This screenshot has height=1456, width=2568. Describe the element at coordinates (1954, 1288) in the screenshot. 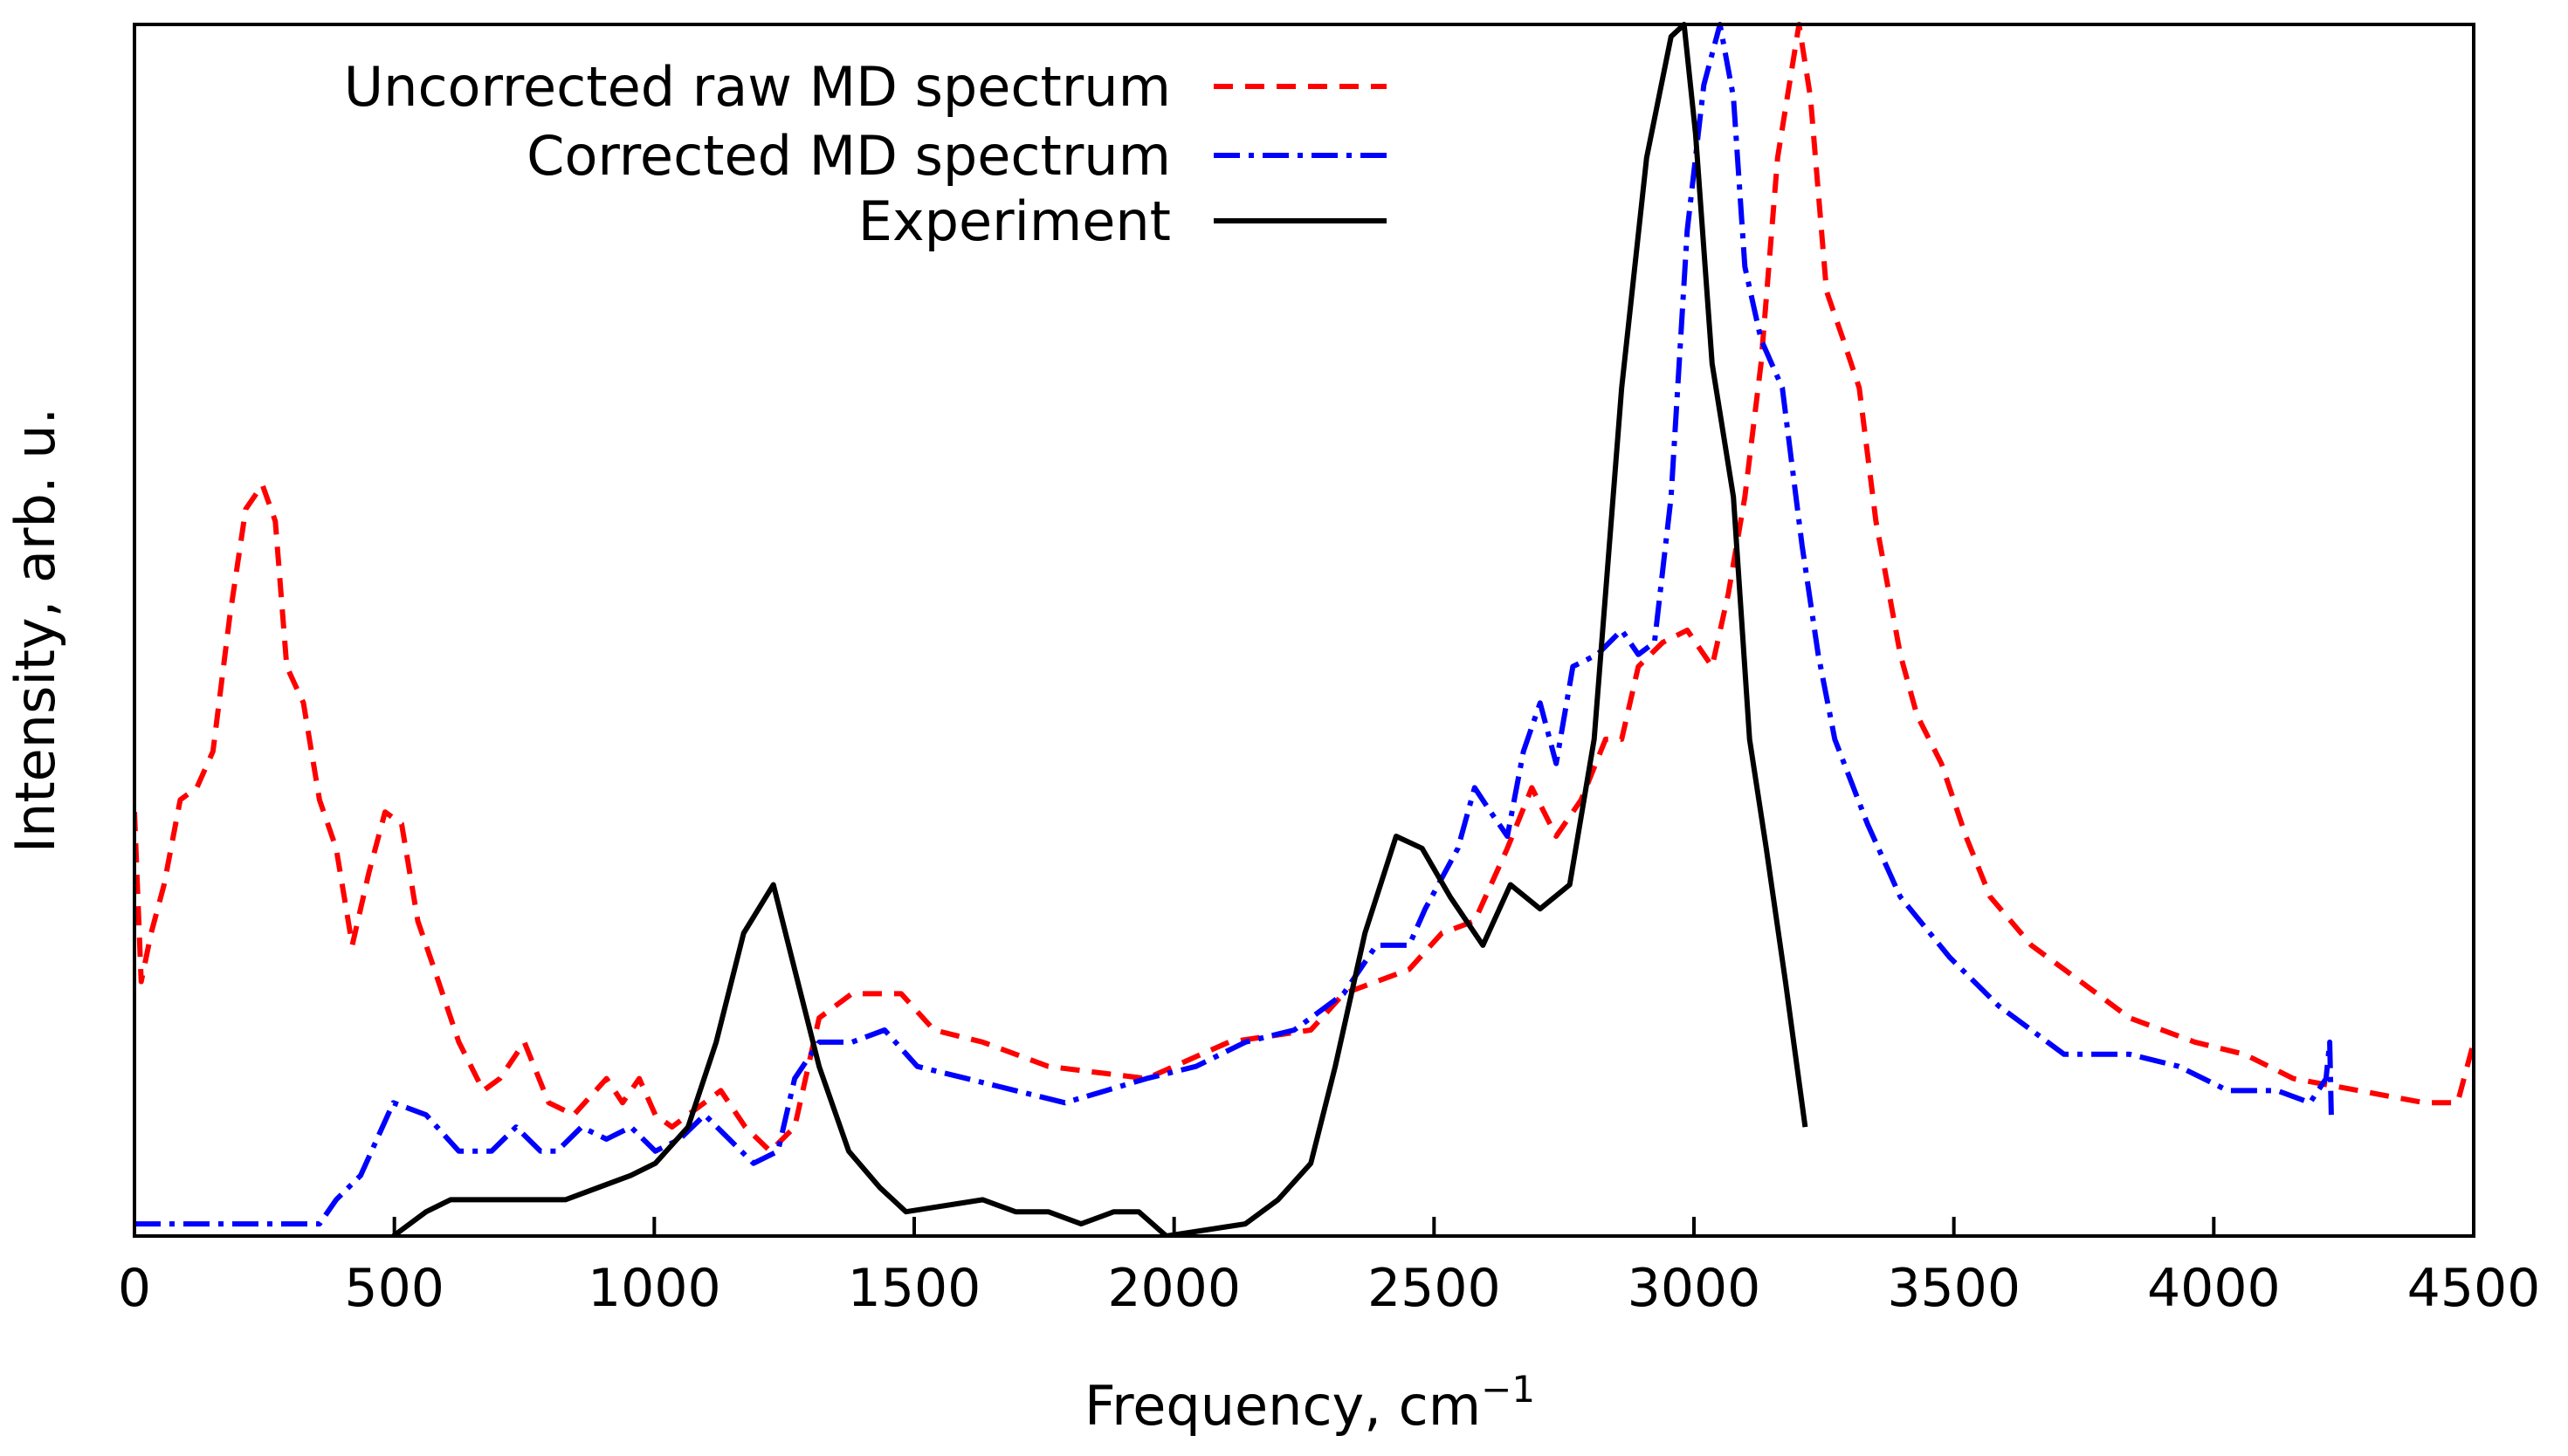

I see `x-tick-label: 3500` at that location.